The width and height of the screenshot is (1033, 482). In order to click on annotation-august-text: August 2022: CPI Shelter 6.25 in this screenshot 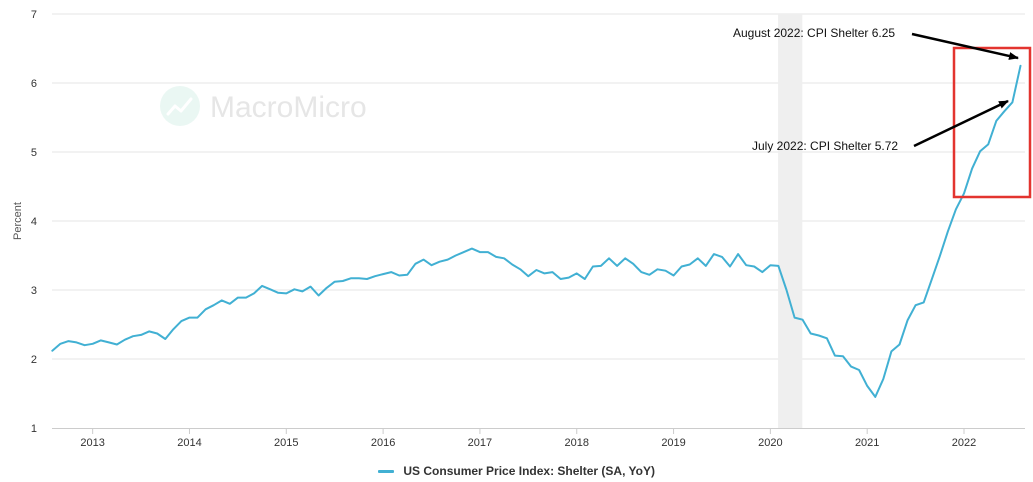, I will do `click(814, 33)`.